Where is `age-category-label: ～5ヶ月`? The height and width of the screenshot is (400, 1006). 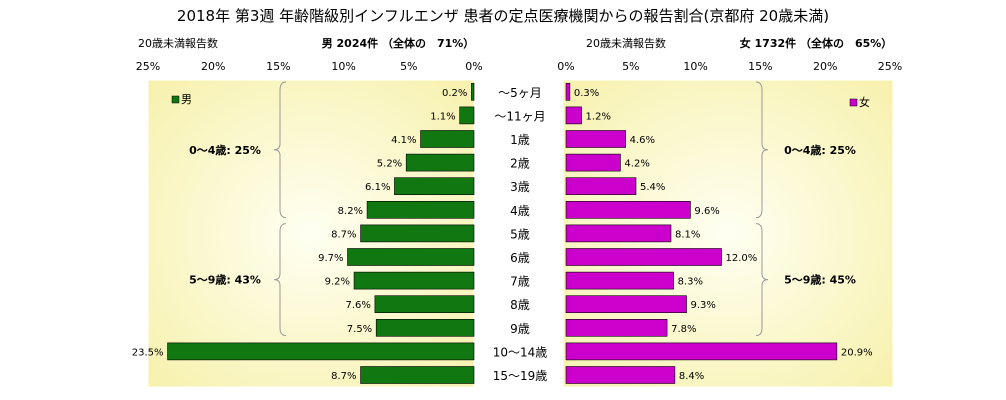
age-category-label: ～5ヶ月 is located at coordinates (520, 93).